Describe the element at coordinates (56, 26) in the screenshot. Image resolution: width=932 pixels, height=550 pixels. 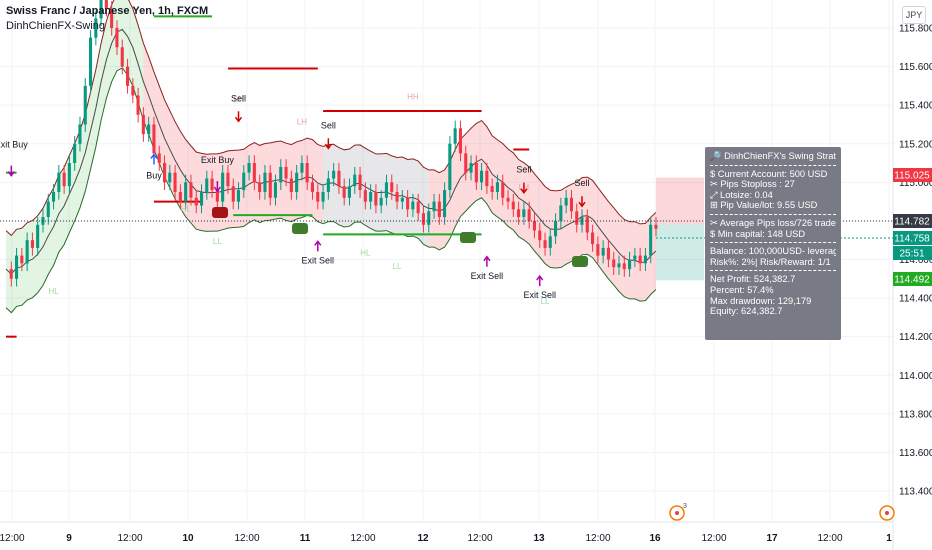
I see `indicator-name: DinhChienFX-Swing` at that location.